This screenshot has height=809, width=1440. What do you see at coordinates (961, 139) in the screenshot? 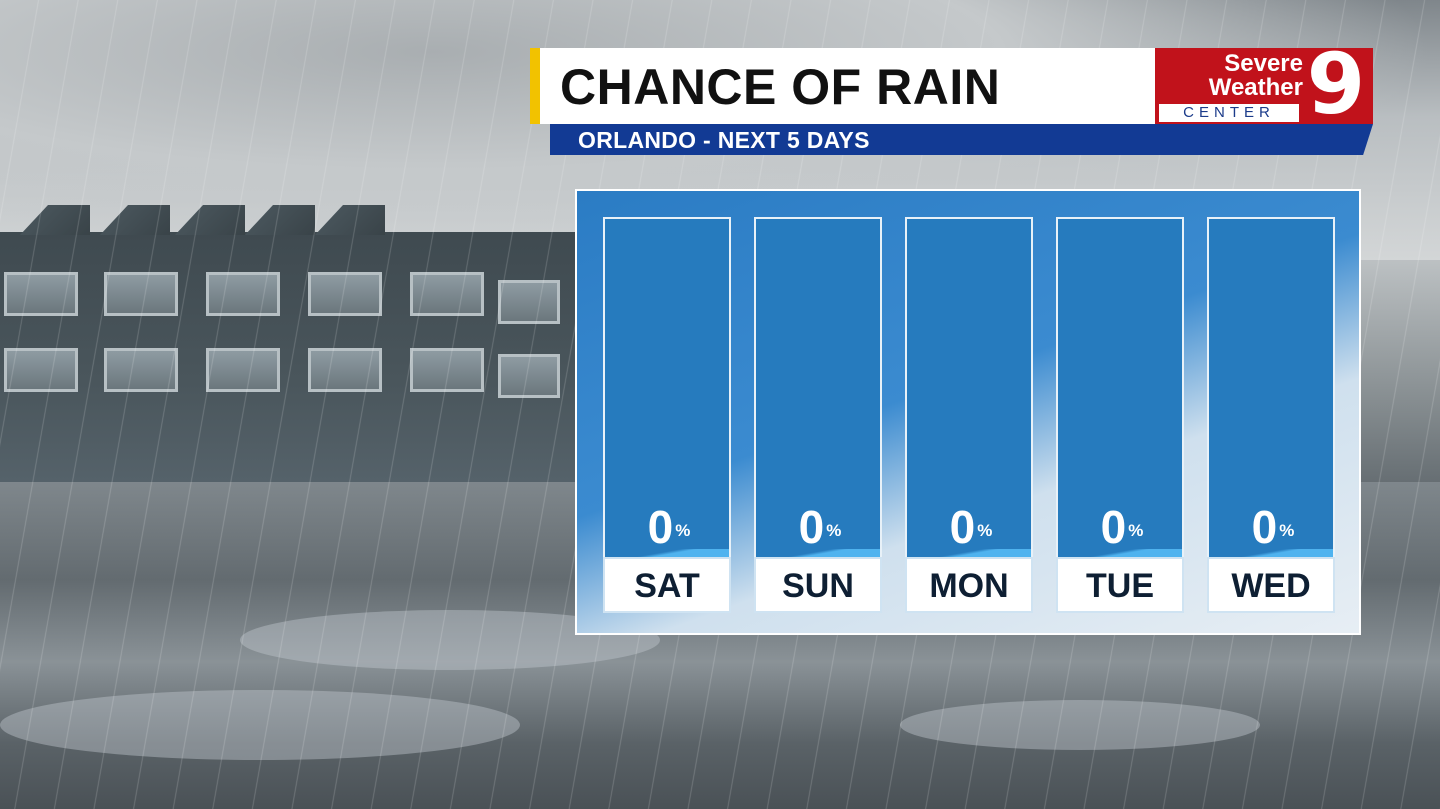
I see `subtitle-bar: ORLANDO - NEXT 5 DAYS` at bounding box center [961, 139].